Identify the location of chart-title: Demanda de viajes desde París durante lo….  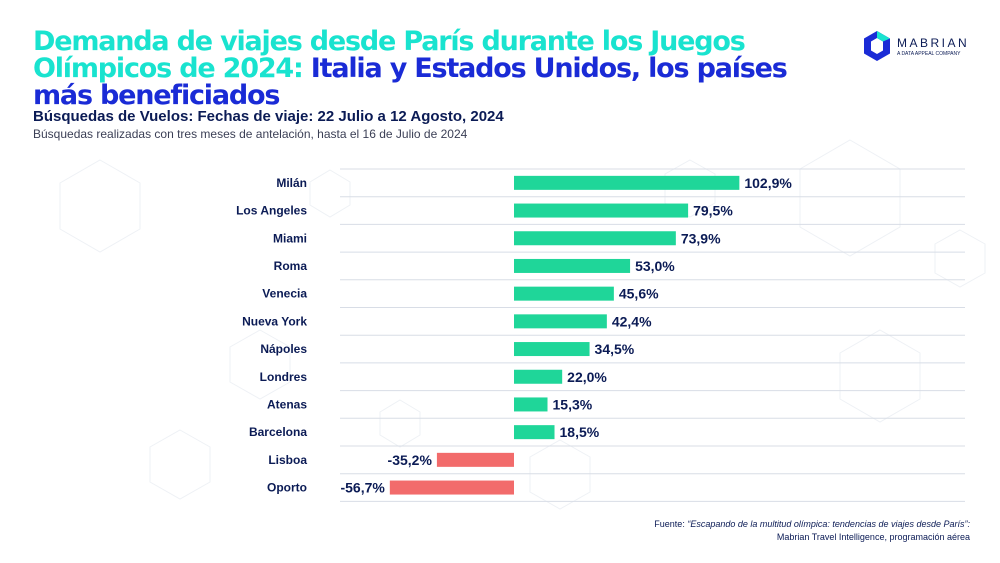
(413, 68).